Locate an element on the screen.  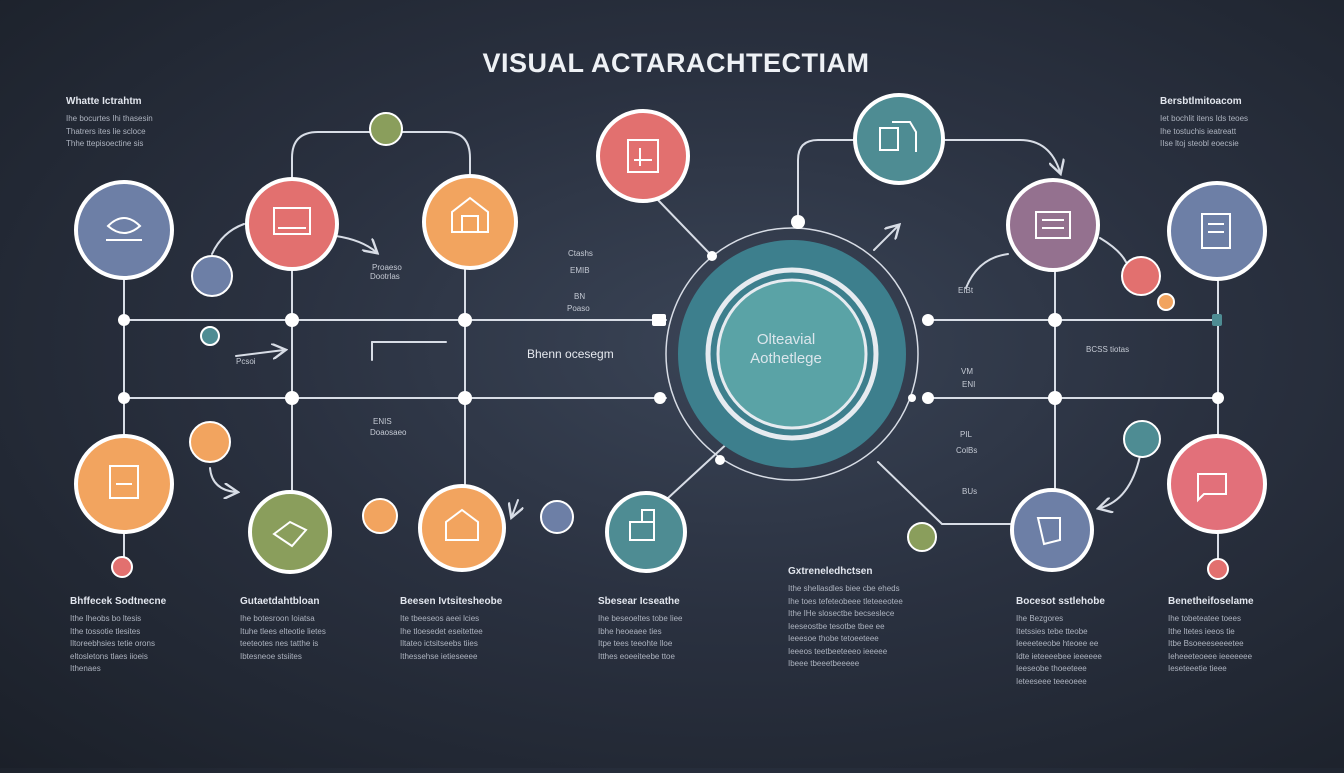
diagram-title: VISUAL ACTARACHTECTIAM is located at coordinates (676, 63).